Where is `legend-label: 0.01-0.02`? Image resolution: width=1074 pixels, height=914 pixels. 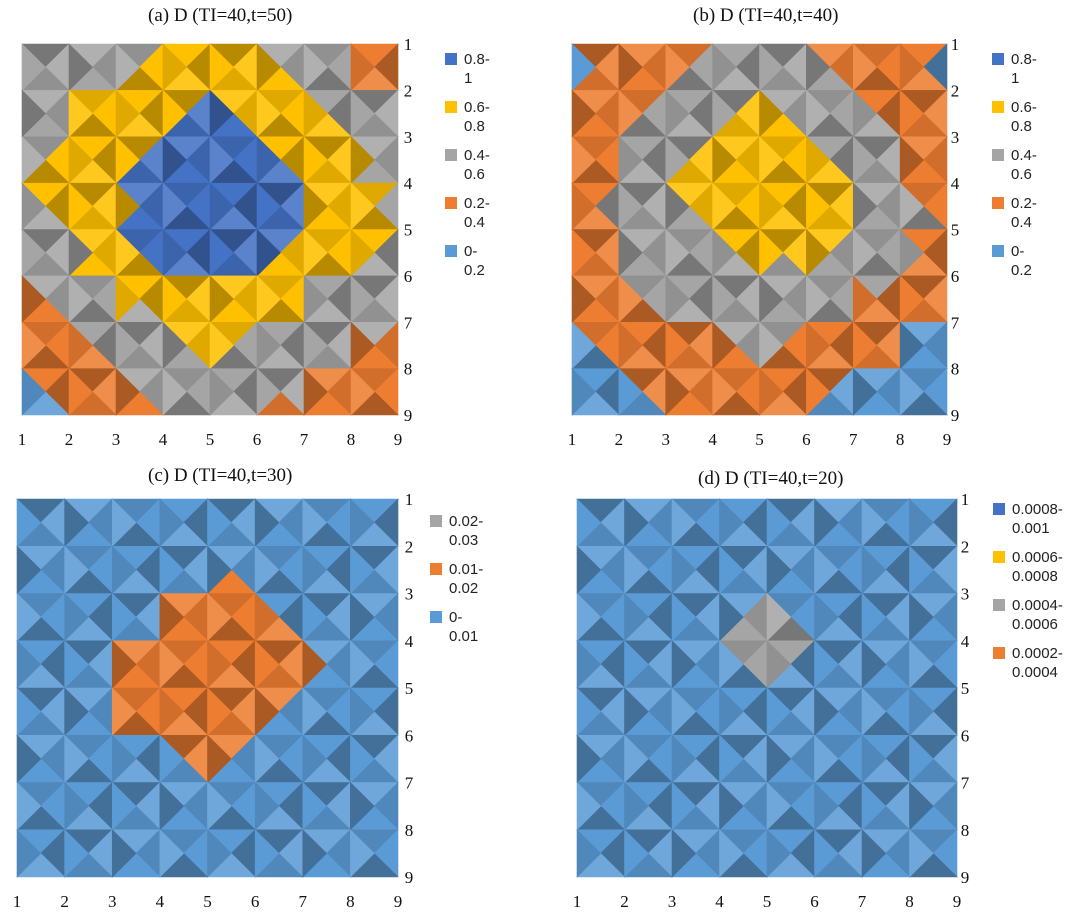
legend-label: 0.01-0.02 is located at coordinates (466, 579).